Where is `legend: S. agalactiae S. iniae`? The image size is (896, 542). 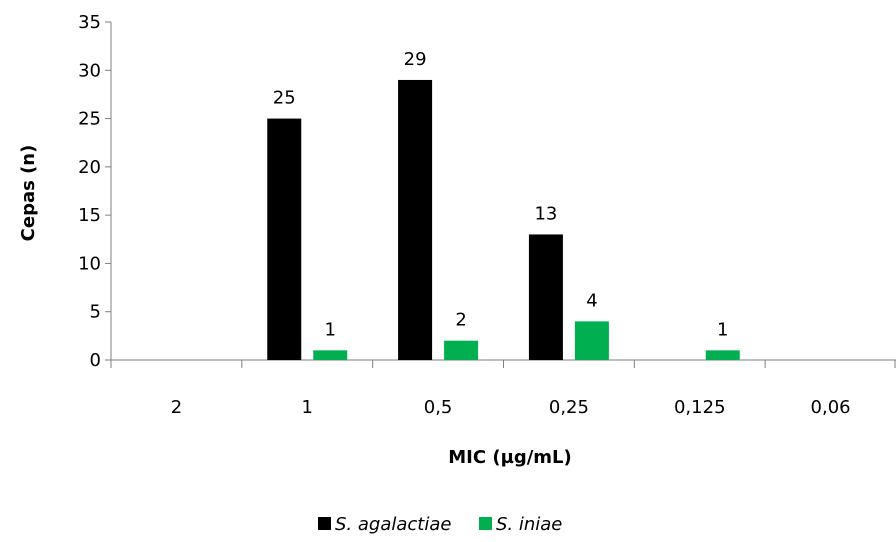 legend: S. agalactiae S. iniae is located at coordinates (440, 524).